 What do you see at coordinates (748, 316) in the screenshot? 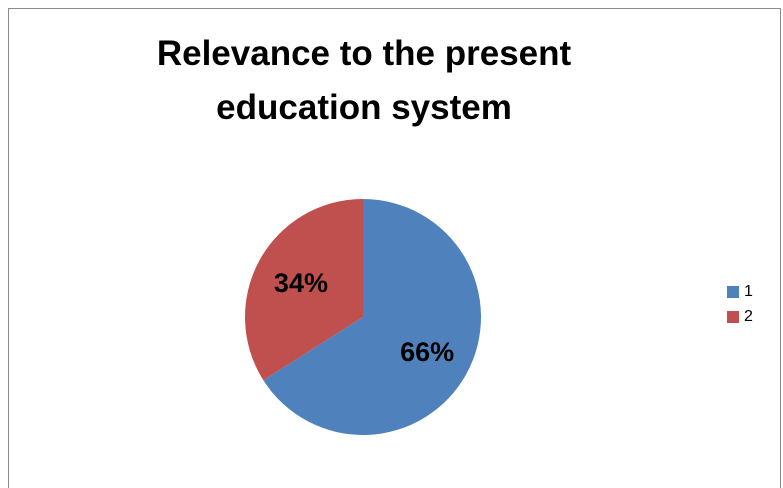
I see `legend-label-2: 2` at bounding box center [748, 316].